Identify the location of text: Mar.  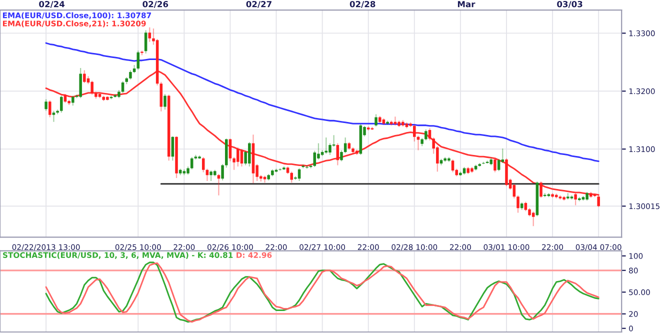
(467, 4).